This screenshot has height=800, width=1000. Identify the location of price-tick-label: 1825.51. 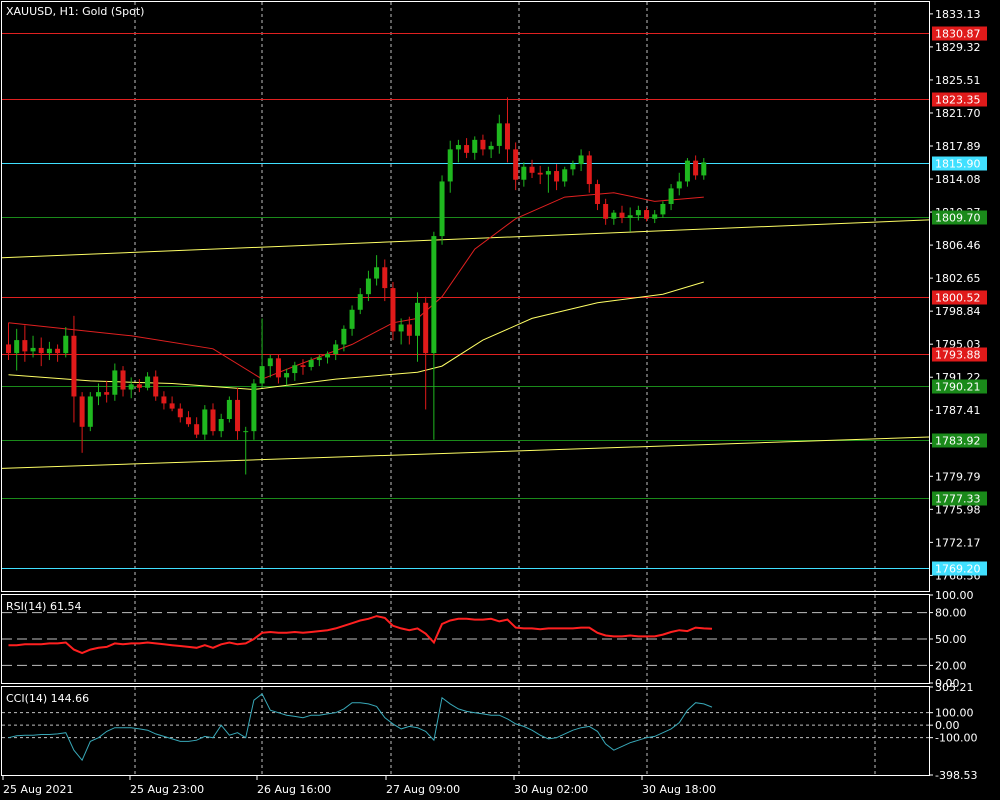
(958, 80).